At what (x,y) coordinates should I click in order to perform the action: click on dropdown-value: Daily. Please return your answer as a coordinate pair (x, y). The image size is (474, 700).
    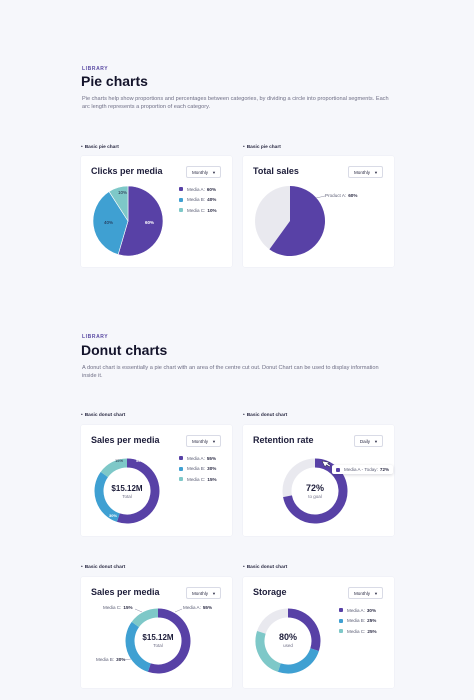
    Looking at the image, I should click on (365, 441).